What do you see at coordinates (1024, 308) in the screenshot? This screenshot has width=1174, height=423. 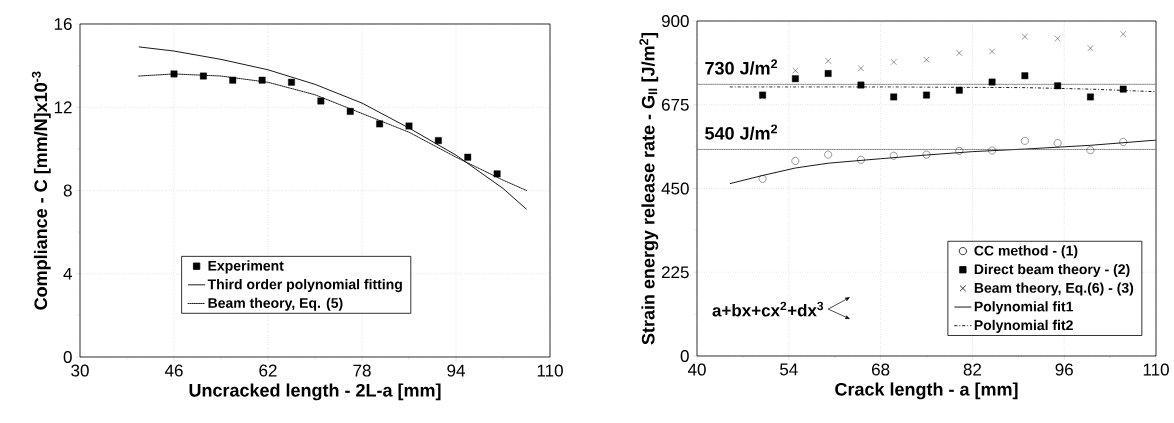 I see `legend-label: Polynomial fit1` at bounding box center [1024, 308].